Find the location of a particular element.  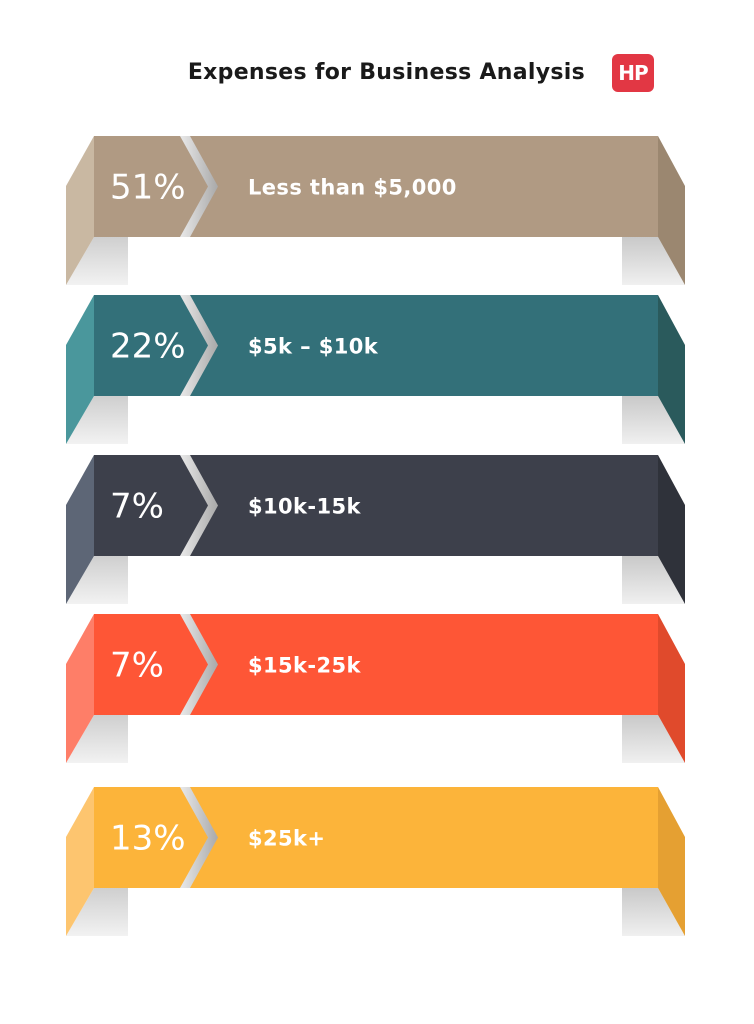

category-label: Less than $5,000 is located at coordinates (352, 188).